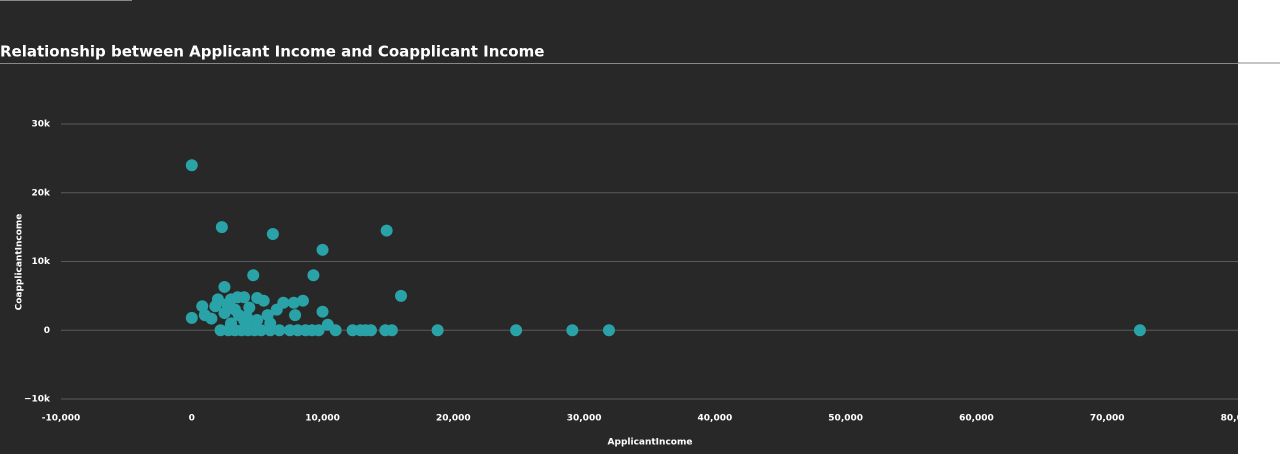 The height and width of the screenshot is (454, 1280). I want to click on x-tick-label: 40,000, so click(715, 419).